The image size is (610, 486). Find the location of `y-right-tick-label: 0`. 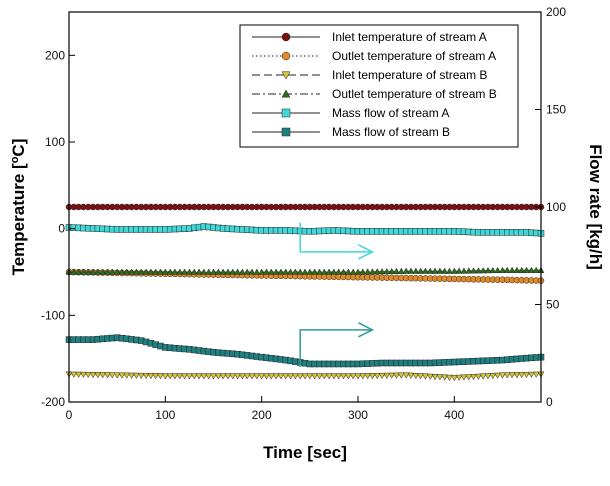

y-right-tick-label: 0 is located at coordinates (549, 402).